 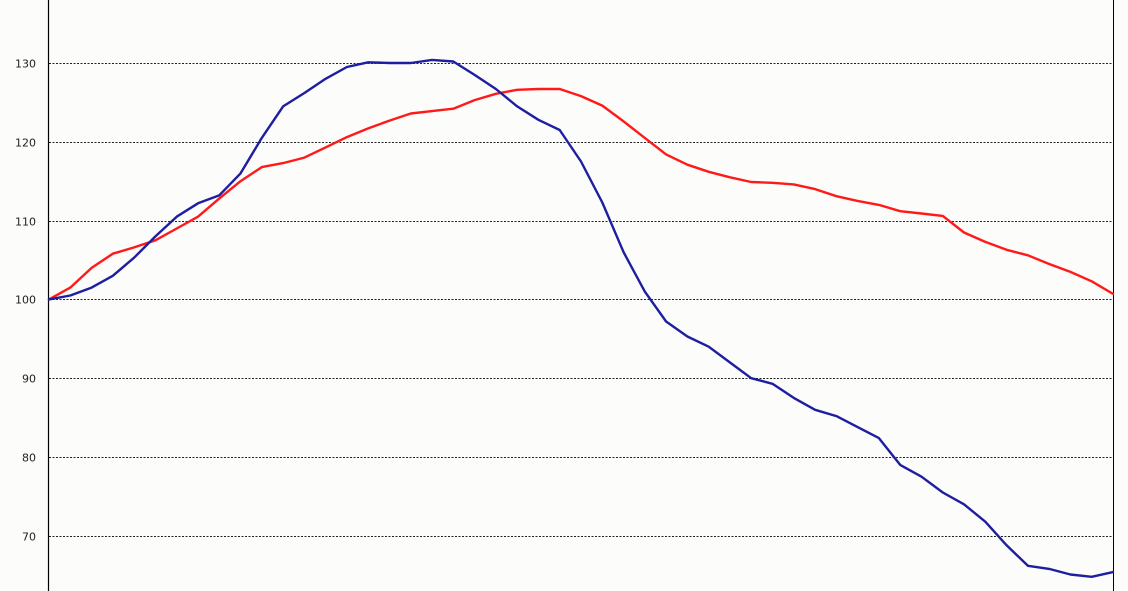 I want to click on y-tick-labels: 70 80 90 100 110 120 130, so click(x=25, y=301).